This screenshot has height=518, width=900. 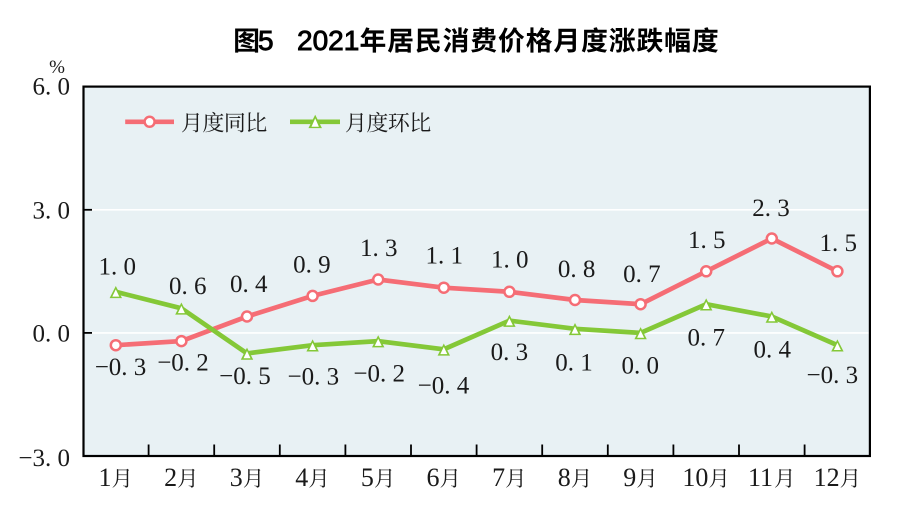 I want to click on svg-text: 0. 8, so click(x=577, y=269).